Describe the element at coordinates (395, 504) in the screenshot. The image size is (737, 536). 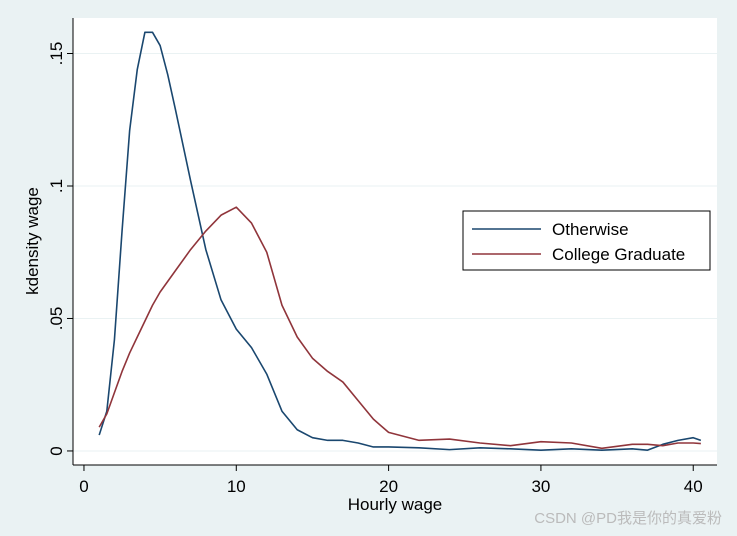
I see `x-axis-title: Hourly wage` at that location.